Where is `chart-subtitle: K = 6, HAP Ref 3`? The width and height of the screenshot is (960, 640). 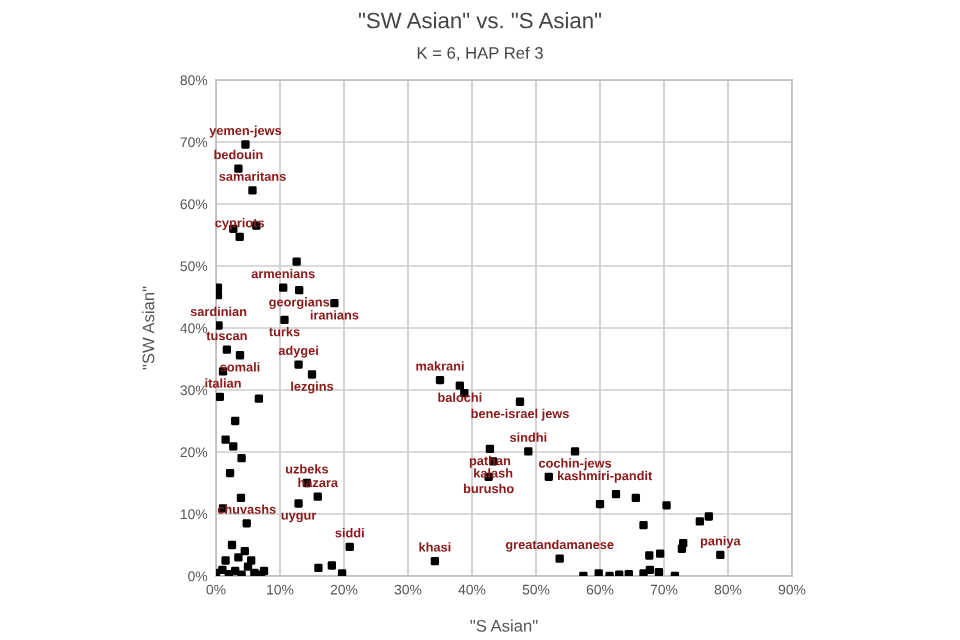
chart-subtitle: K = 6, HAP Ref 3 is located at coordinates (480, 53).